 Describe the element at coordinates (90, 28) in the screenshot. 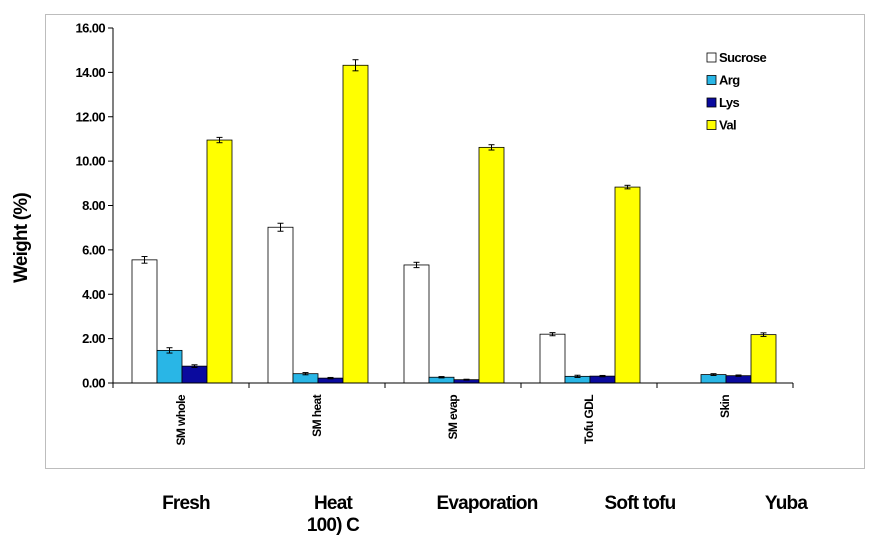

I see `y-tick-label: 16.00` at that location.